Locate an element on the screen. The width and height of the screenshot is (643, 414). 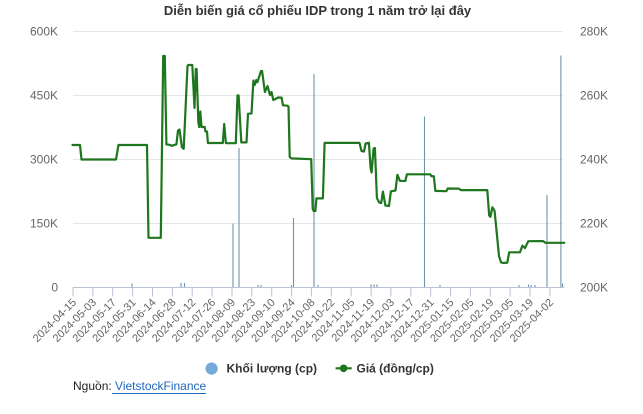
svg-text: 600K is located at coordinates (44, 32).